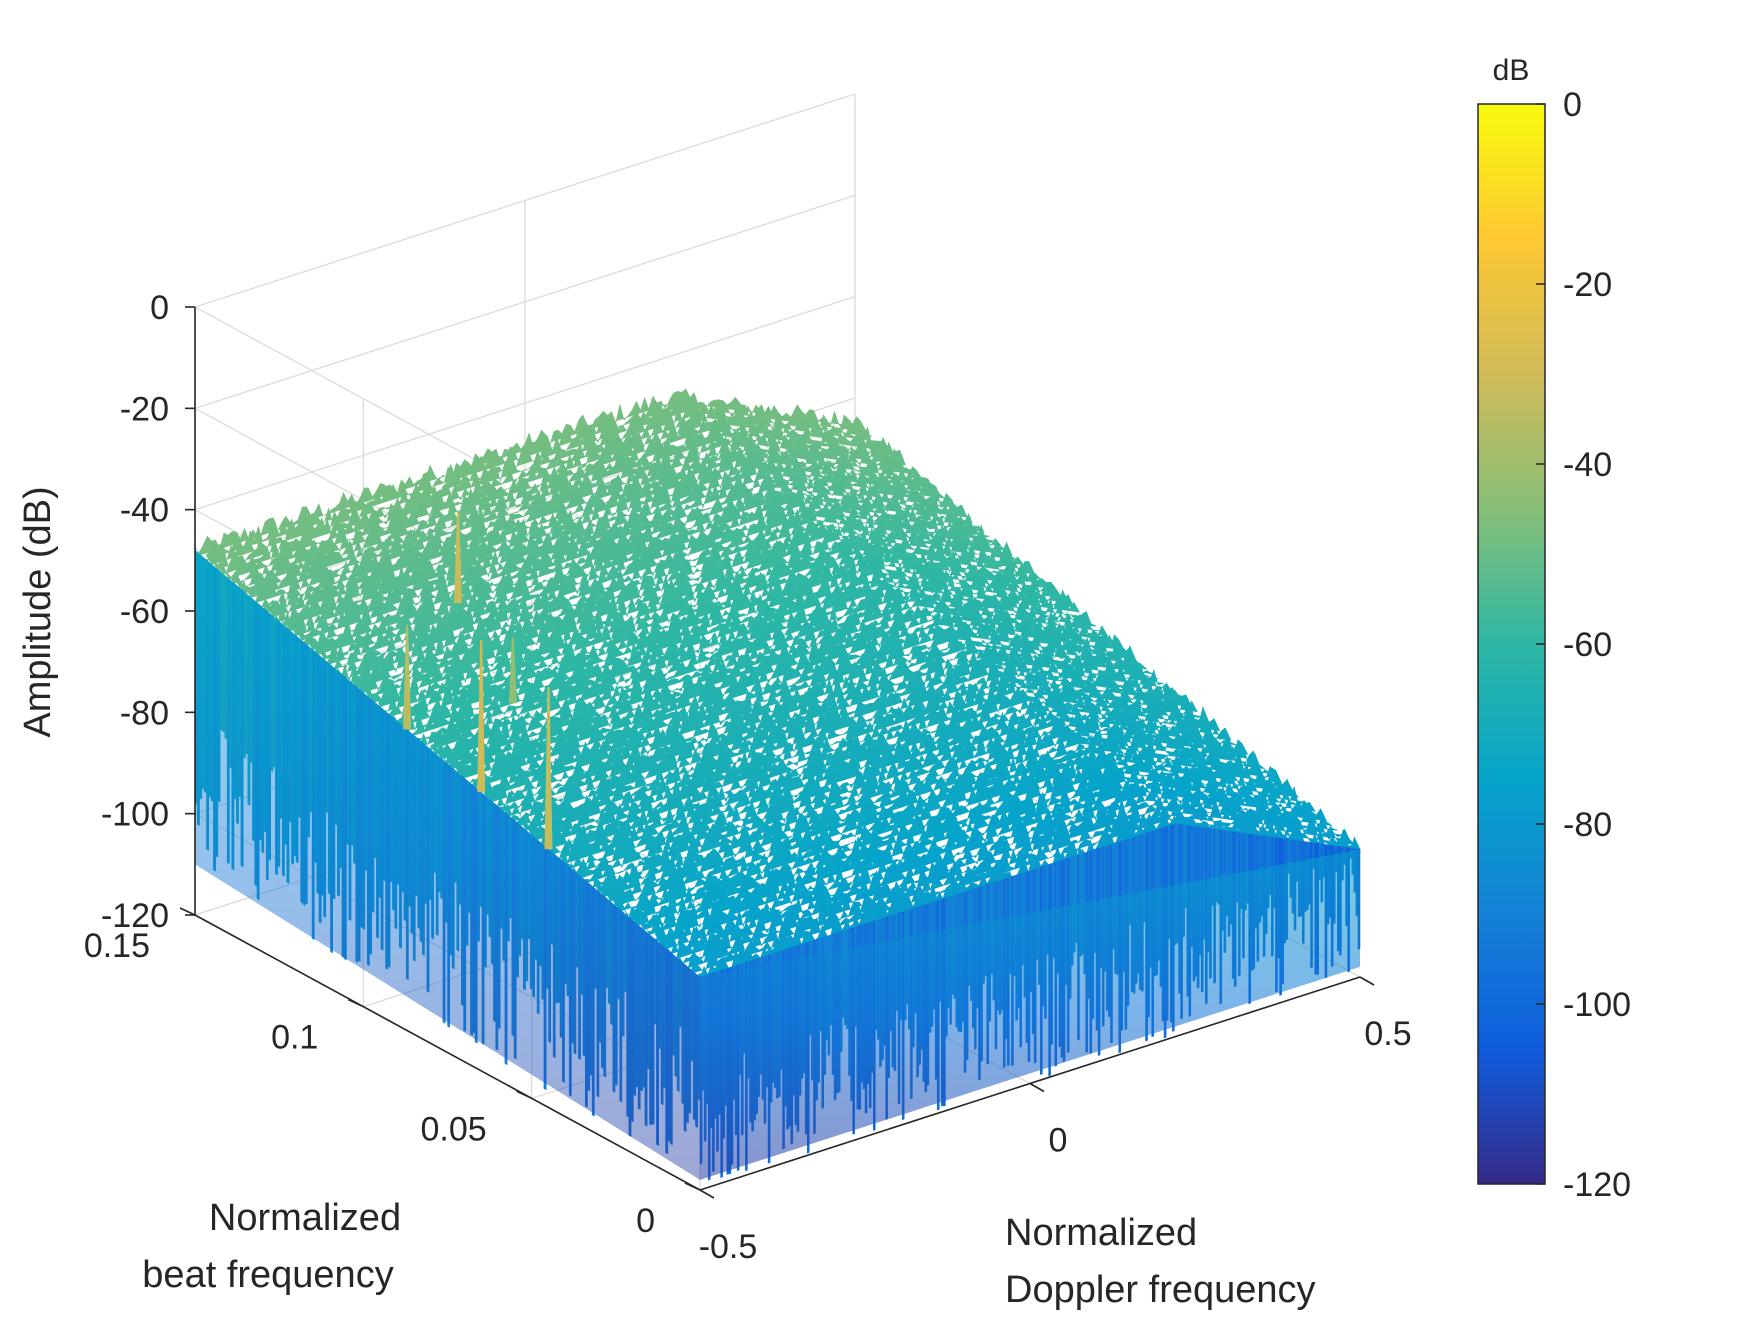 This screenshot has height=1317, width=1754. What do you see at coordinates (1587, 465) in the screenshot?
I see `colorbar-tick-label: -40` at bounding box center [1587, 465].